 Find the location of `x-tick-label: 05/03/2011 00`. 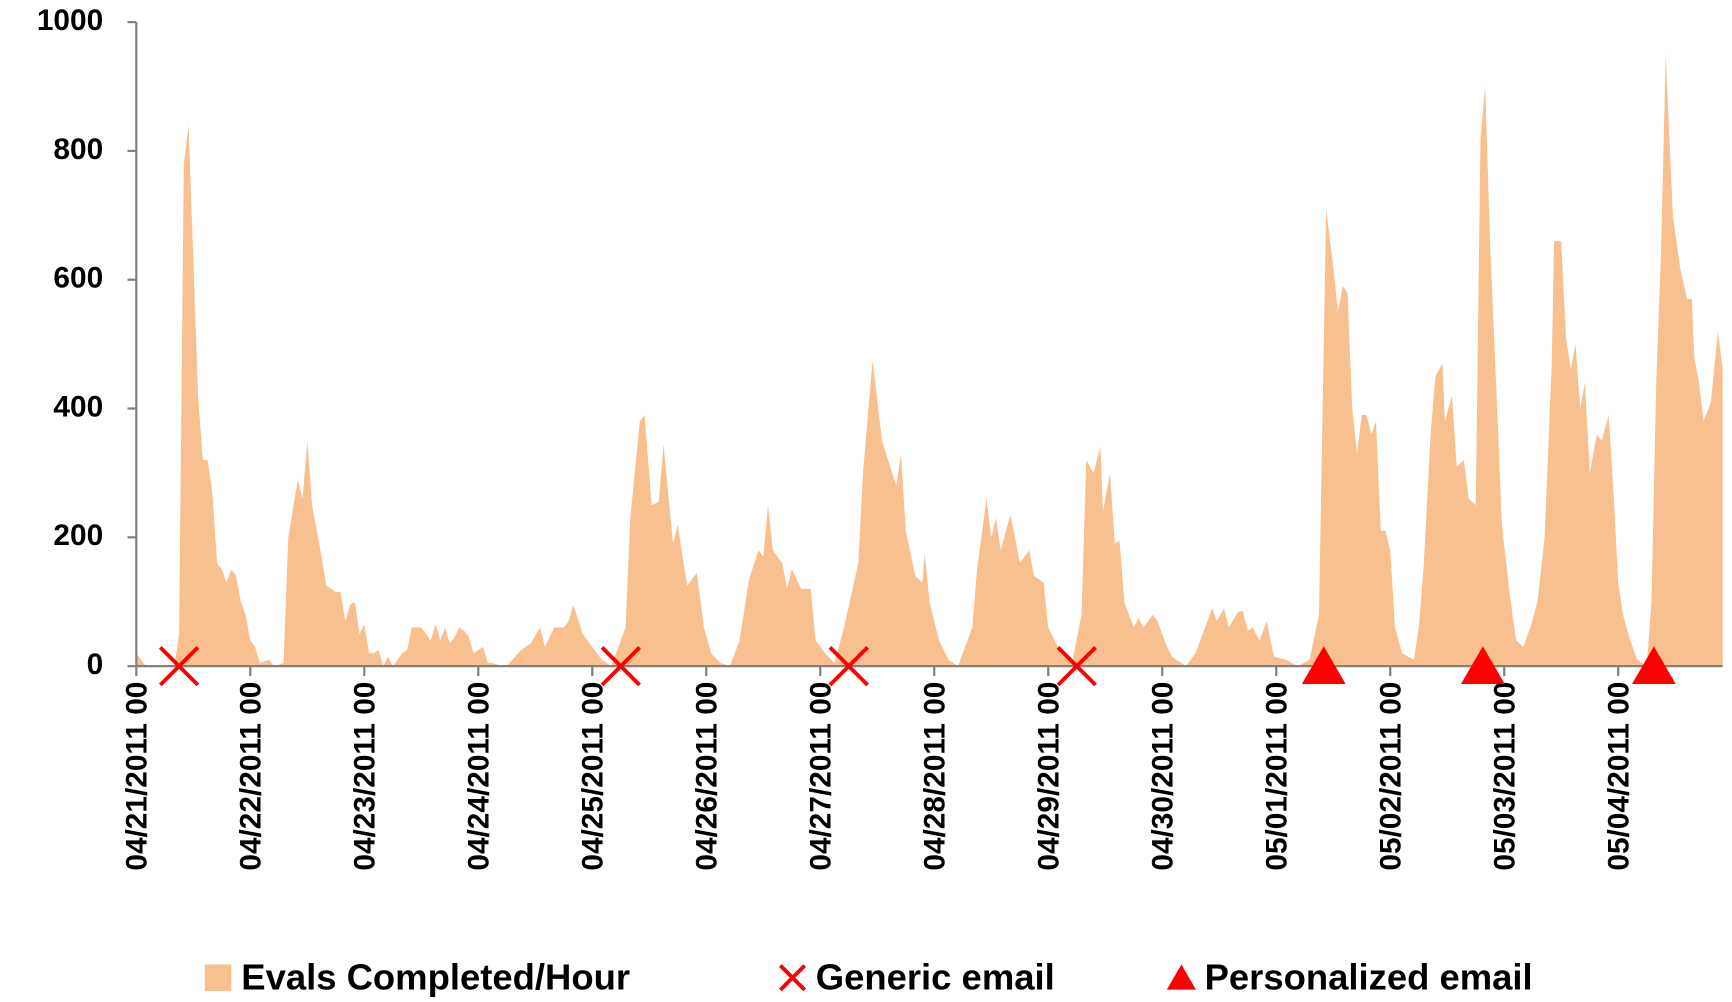

x-tick-label: 05/03/2011 00 is located at coordinates (1504, 776).